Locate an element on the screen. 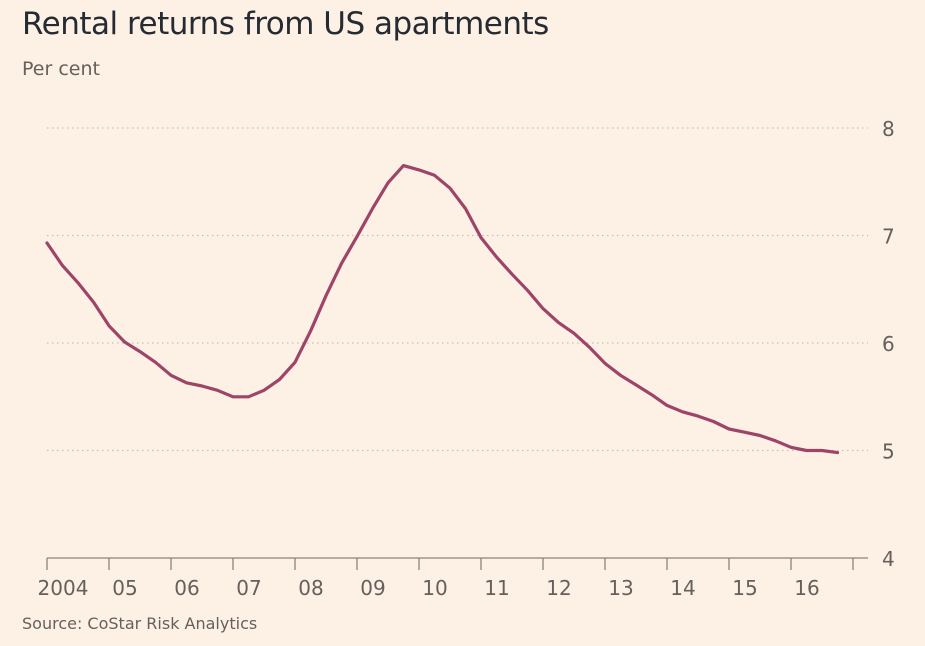  y-tick-label: 5 is located at coordinates (888, 452).